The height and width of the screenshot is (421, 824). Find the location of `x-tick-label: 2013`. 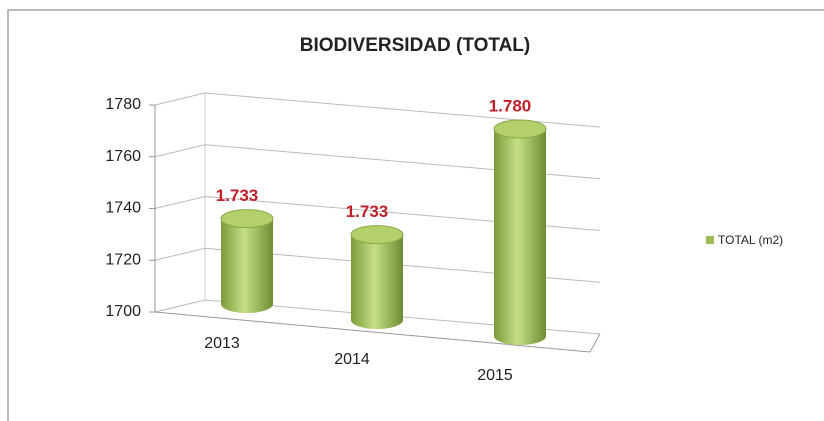

x-tick-label: 2013 is located at coordinates (222, 343).